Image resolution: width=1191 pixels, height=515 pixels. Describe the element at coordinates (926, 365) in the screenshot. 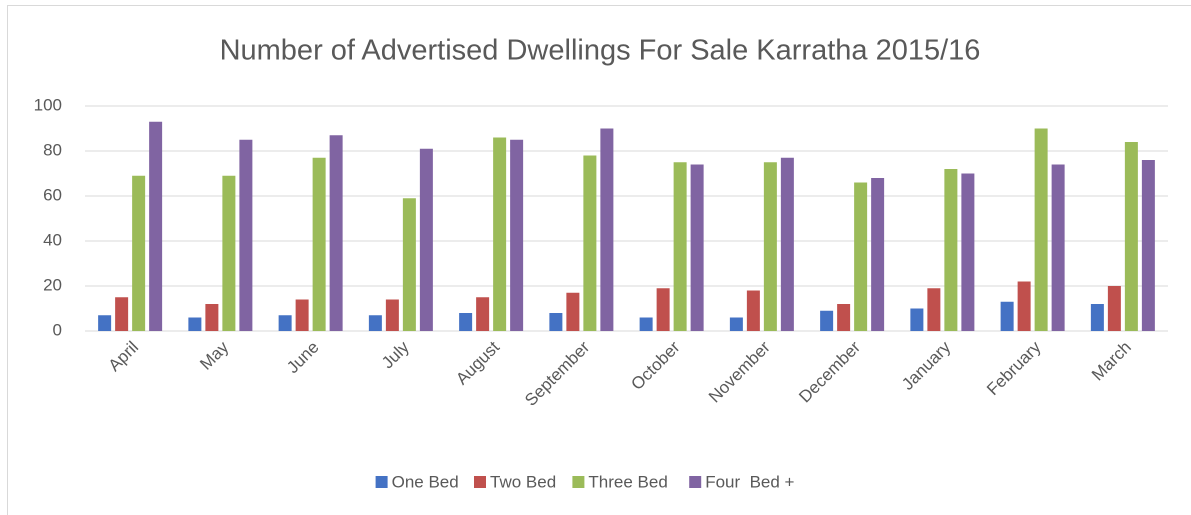

I see `x-tick-label: January` at that location.